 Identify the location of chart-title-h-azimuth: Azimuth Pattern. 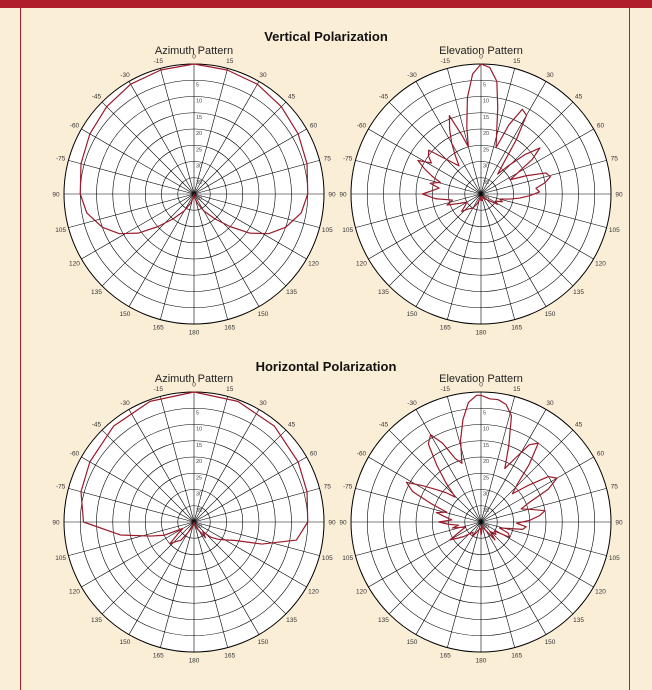
(194, 379).